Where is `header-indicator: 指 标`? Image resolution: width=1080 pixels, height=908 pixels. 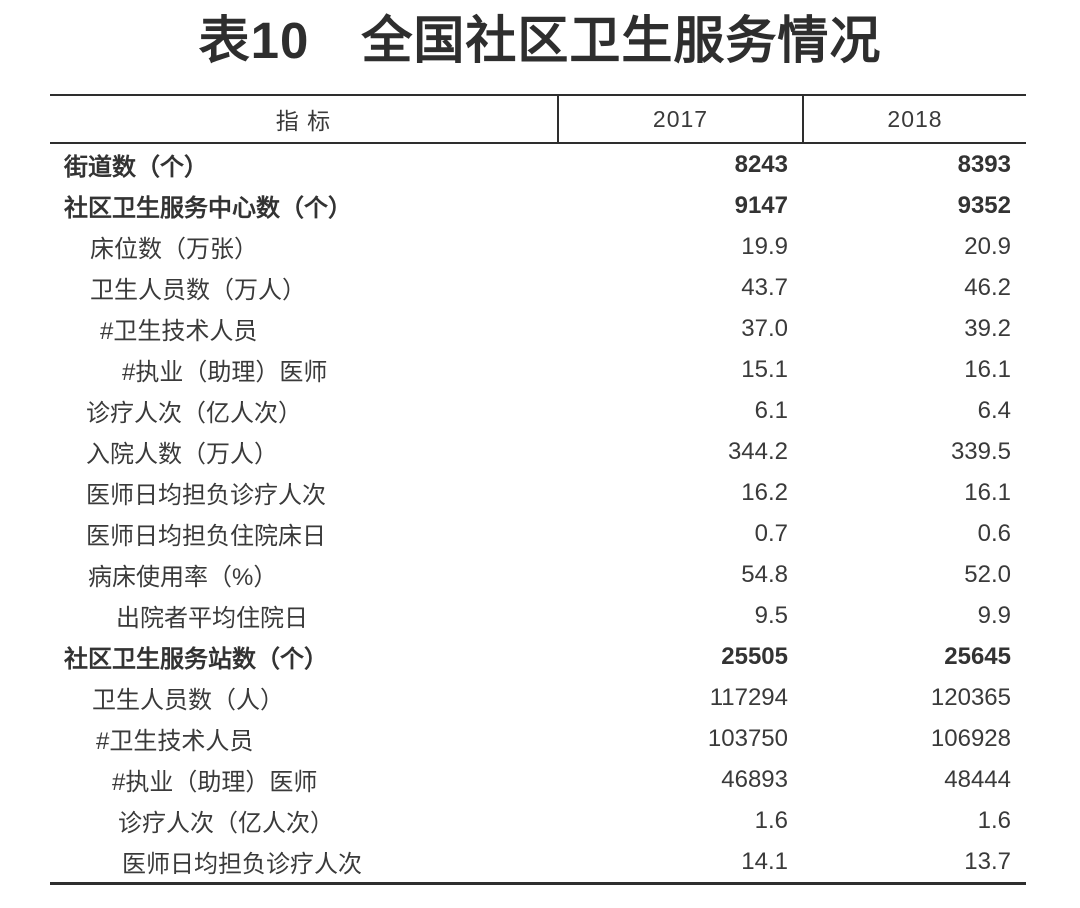
header-indicator: 指 标 is located at coordinates (304, 119).